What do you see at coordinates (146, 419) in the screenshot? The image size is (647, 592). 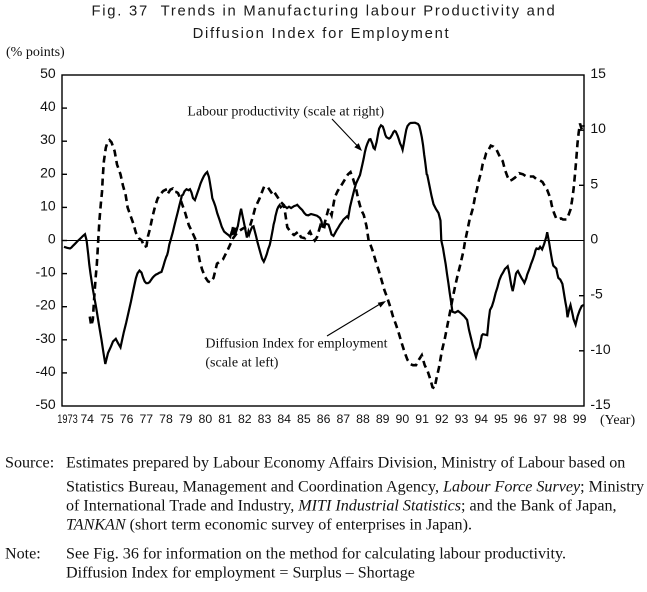 I see `svg-text: 77` at bounding box center [146, 419].